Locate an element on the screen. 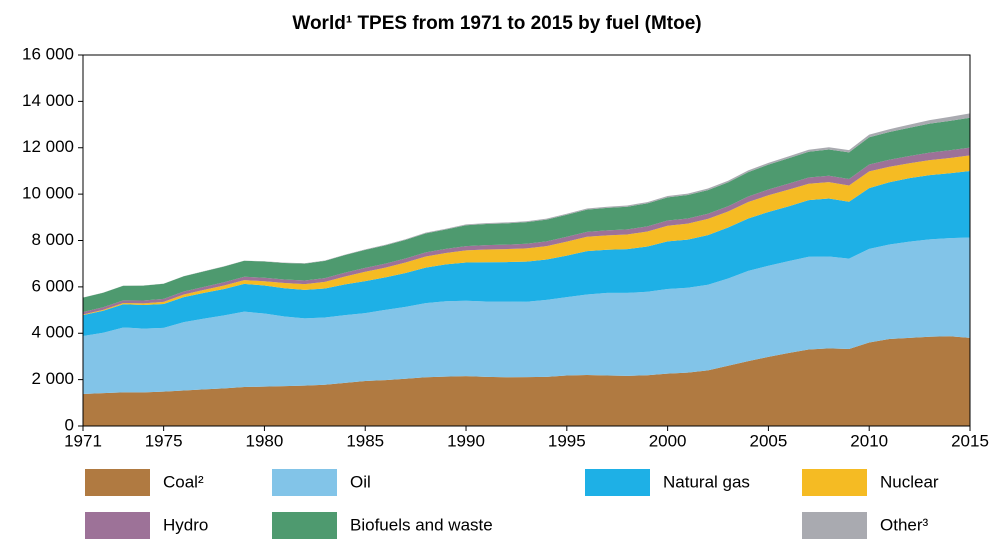 The width and height of the screenshot is (995, 555). x-tick-label: 2005 is located at coordinates (768, 440).